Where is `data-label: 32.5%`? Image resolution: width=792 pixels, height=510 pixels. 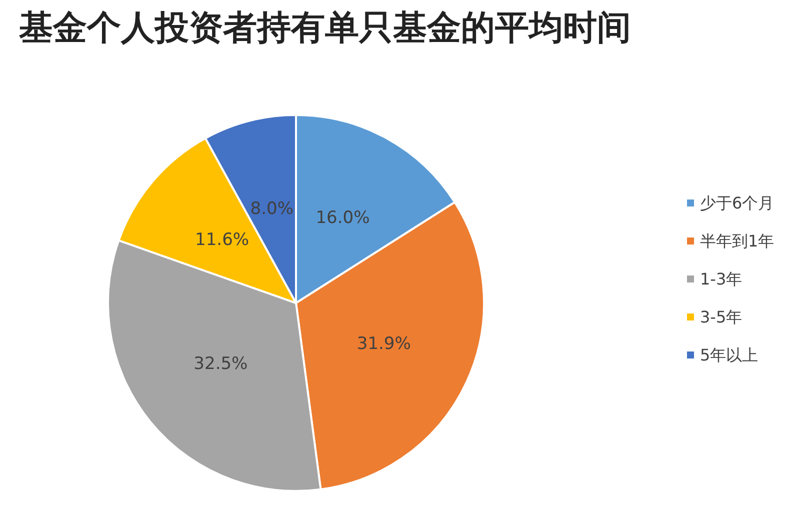
data-label: 32.5% is located at coordinates (221, 364).